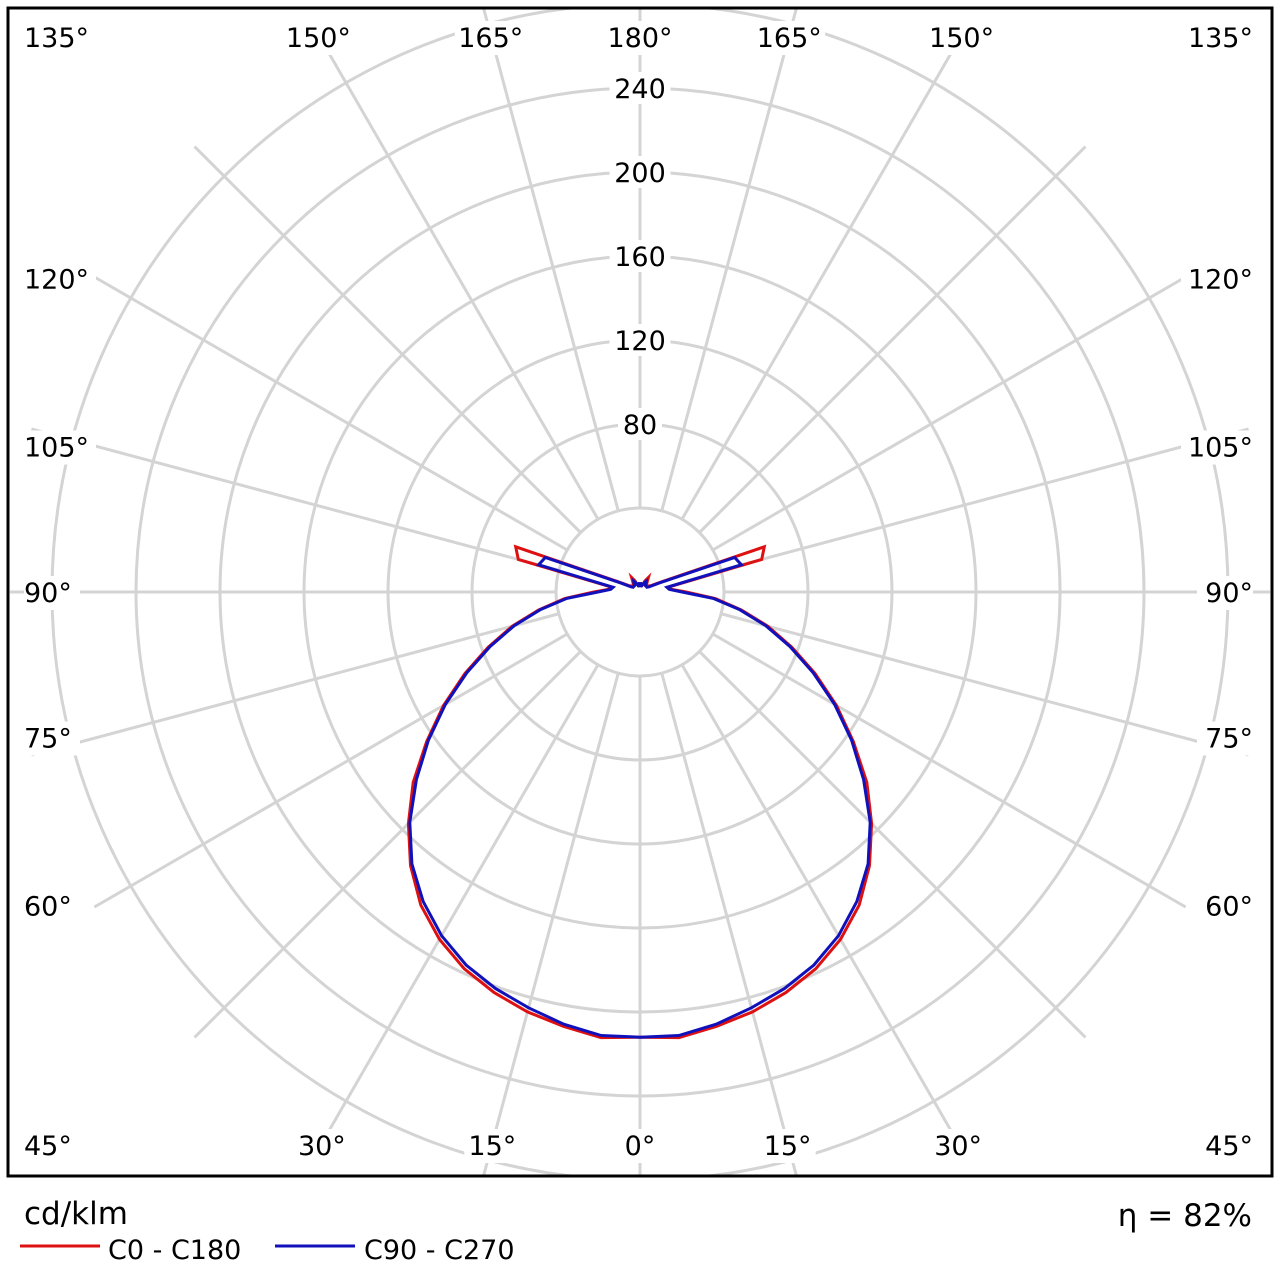 This screenshot has height=1280, width=1280. I want to click on efficiency-label: η = 82%, so click(1185, 1216).